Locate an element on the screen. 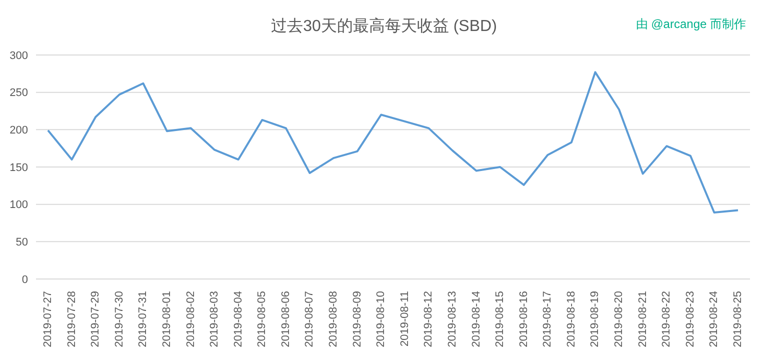 Image resolution: width=768 pixels, height=349 pixels. x-tick-label: 2019-07-31 is located at coordinates (143, 319).